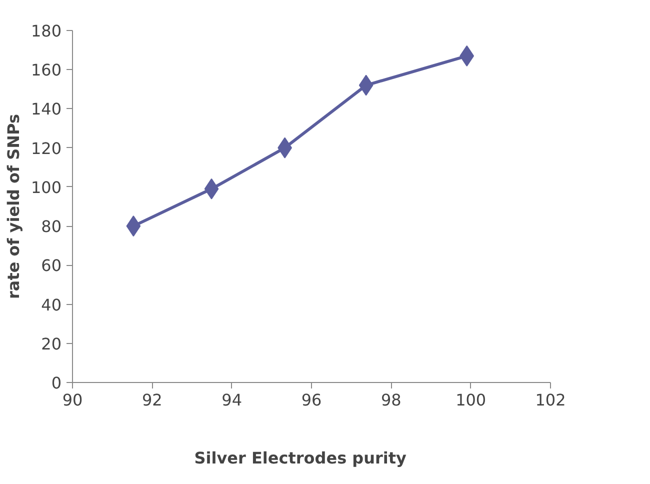 Image resolution: width=650 pixels, height=484 pixels. What do you see at coordinates (46, 31) in the screenshot?
I see `y-tick-label: 180` at bounding box center [46, 31].